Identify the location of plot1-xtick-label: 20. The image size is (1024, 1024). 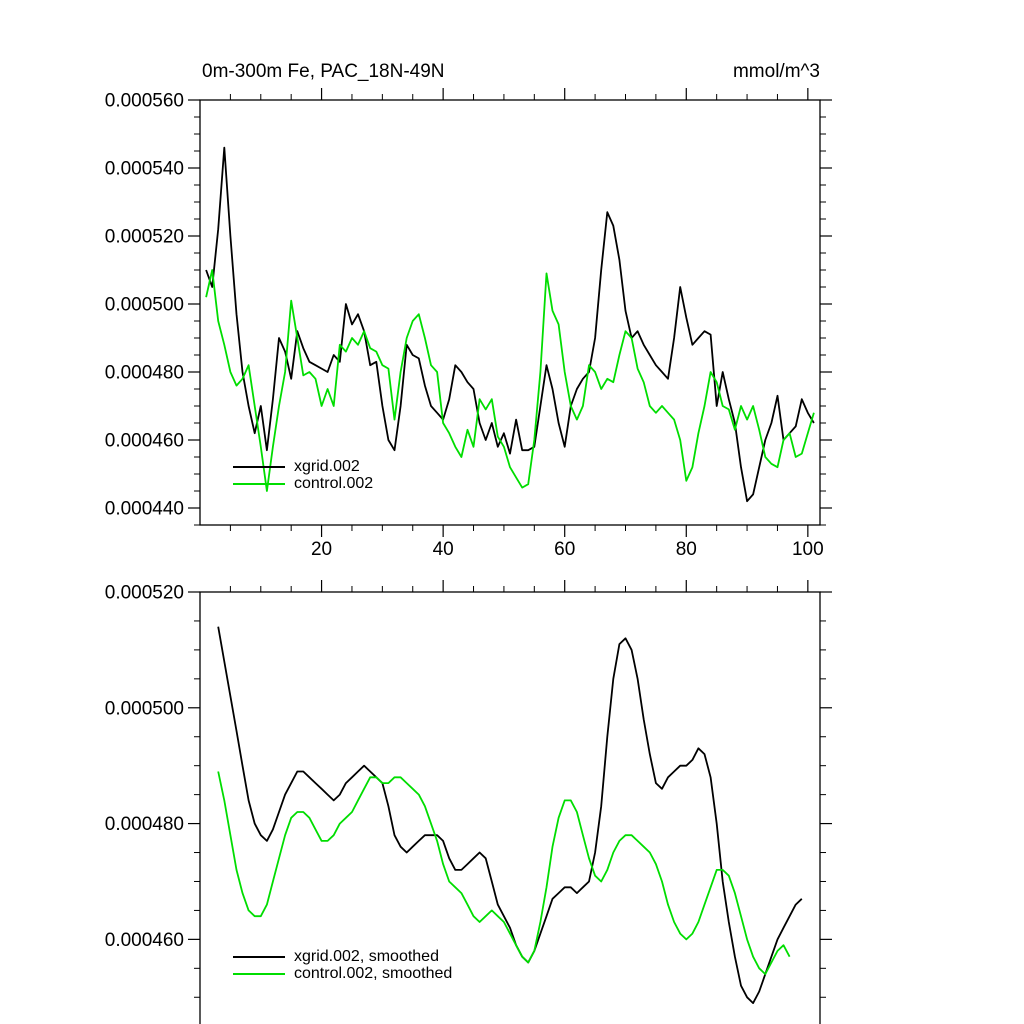
(321, 549).